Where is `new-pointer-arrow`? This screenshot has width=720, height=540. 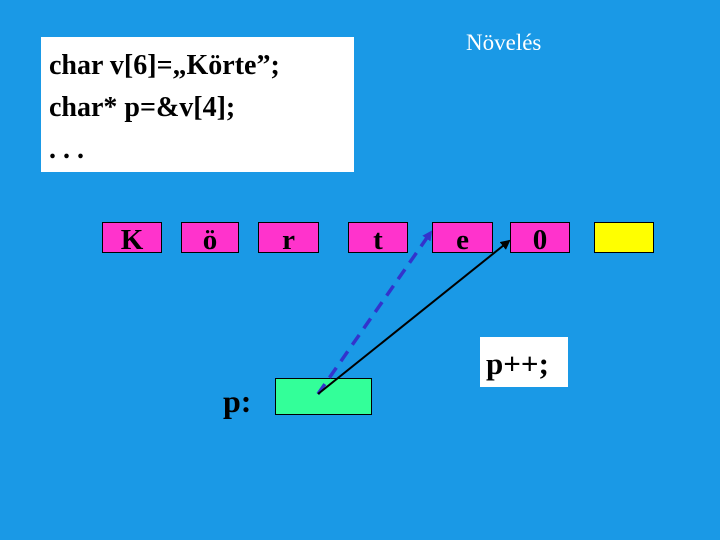 new-pointer-arrow is located at coordinates (414, 317).